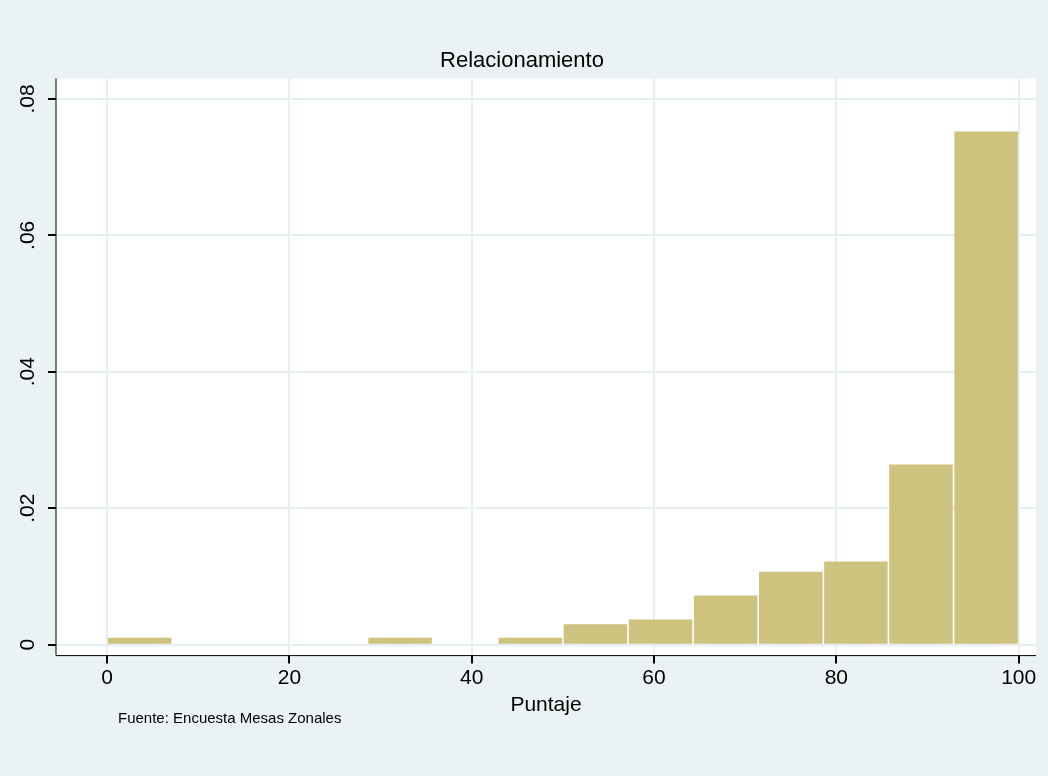 This screenshot has height=776, width=1048. I want to click on x-axis-title: Puntaje, so click(546, 704).